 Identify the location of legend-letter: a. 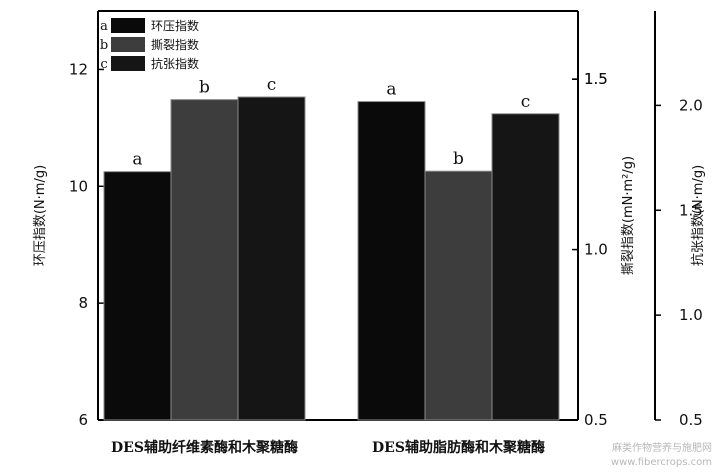
(104, 26).